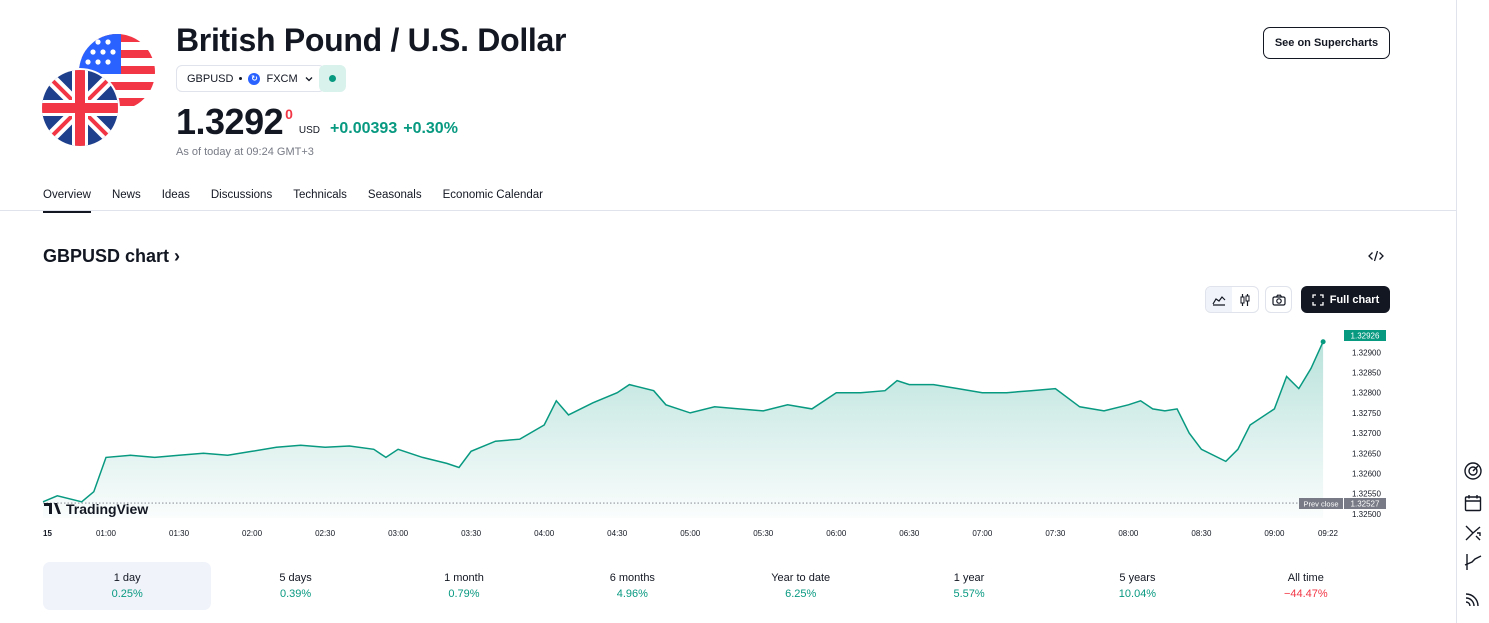 This screenshot has height=623, width=1489. What do you see at coordinates (127, 586) in the screenshot?
I see `period-1-day: 1 day 0.25%` at bounding box center [127, 586].